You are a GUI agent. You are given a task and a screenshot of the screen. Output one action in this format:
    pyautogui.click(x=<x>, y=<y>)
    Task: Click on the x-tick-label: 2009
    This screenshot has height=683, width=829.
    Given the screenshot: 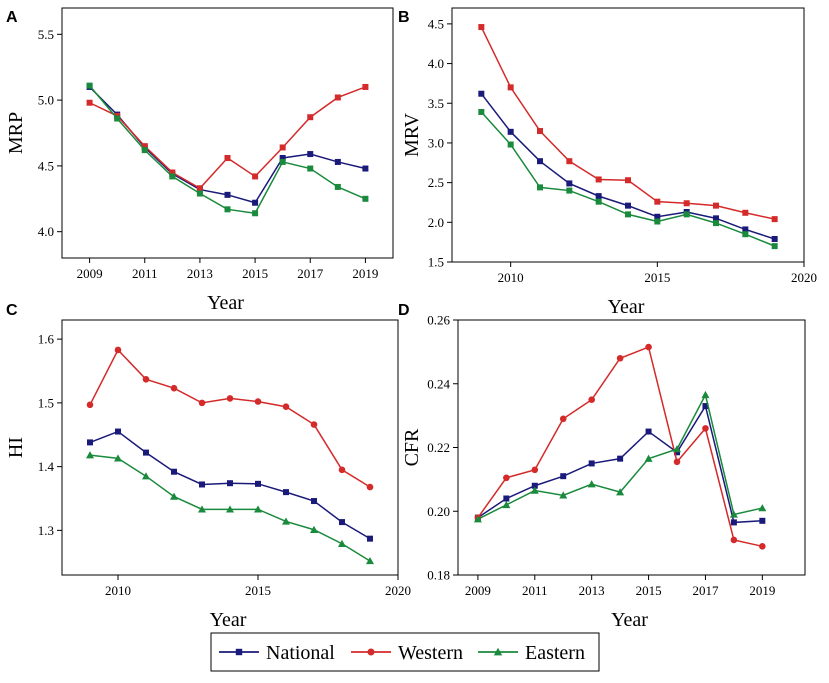 What is the action you would take?
    pyautogui.click(x=90, y=273)
    